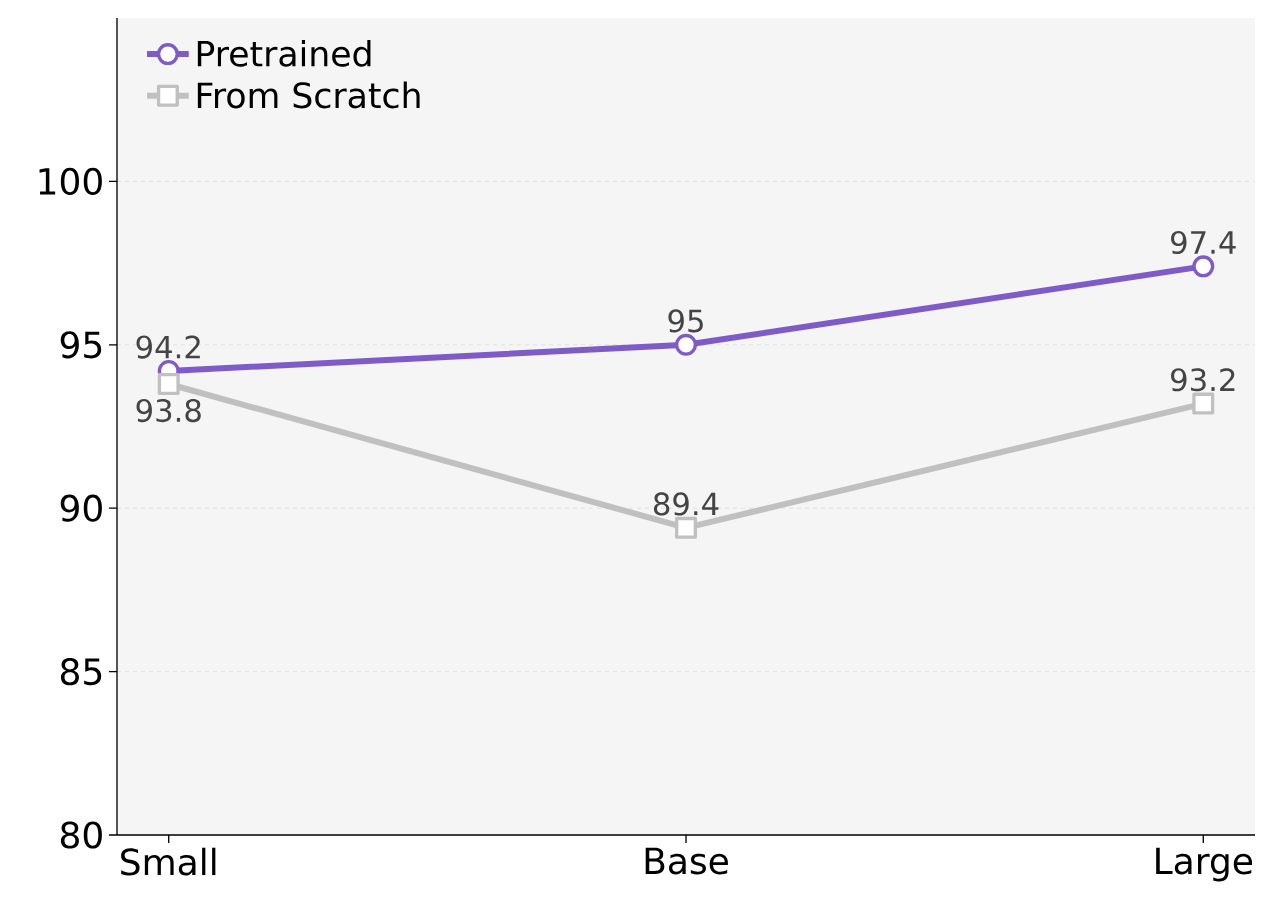 Image resolution: width=1280 pixels, height=913 pixels. I want to click on data-label: 93.8, so click(168, 410).